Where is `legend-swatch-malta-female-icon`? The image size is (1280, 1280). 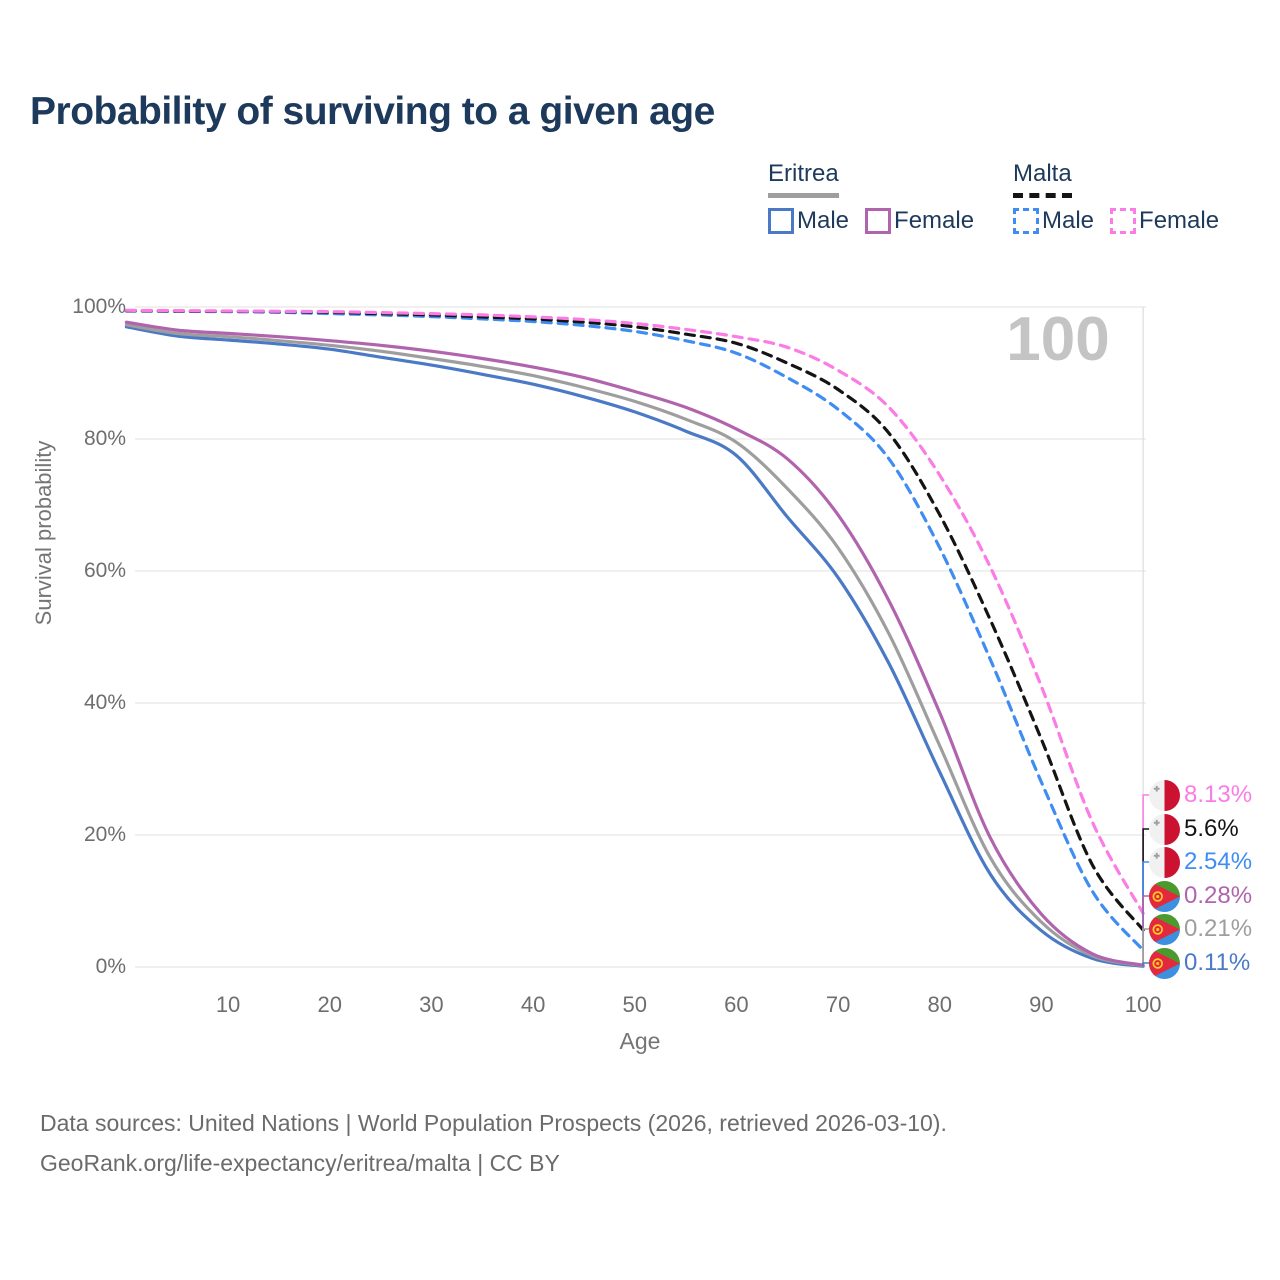
legend-swatch-malta-female-icon is located at coordinates (1123, 221).